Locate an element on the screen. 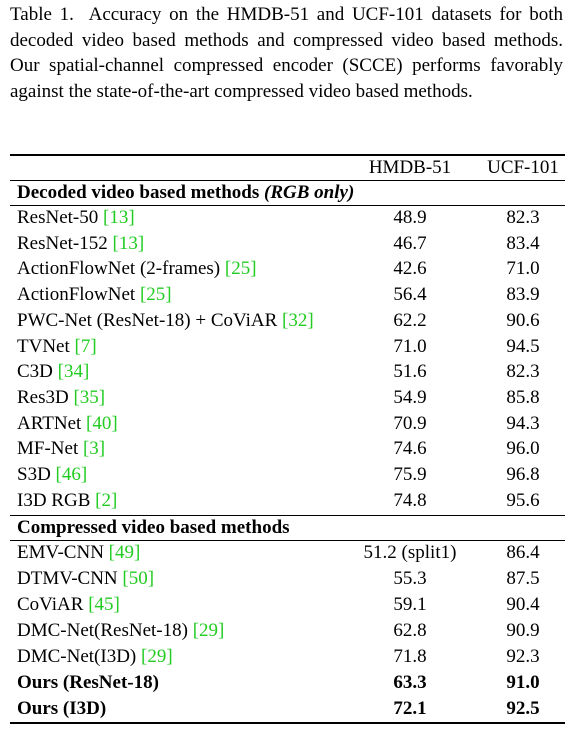  method-cell: ActionFlowNet [25] is located at coordinates (94, 295).